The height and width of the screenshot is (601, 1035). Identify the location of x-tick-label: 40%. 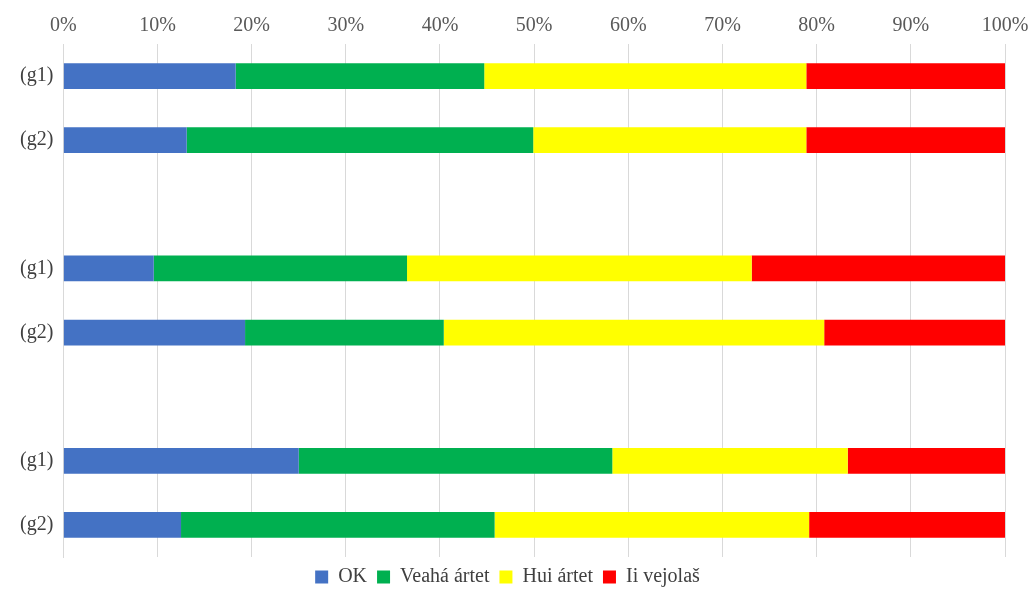
(440, 24).